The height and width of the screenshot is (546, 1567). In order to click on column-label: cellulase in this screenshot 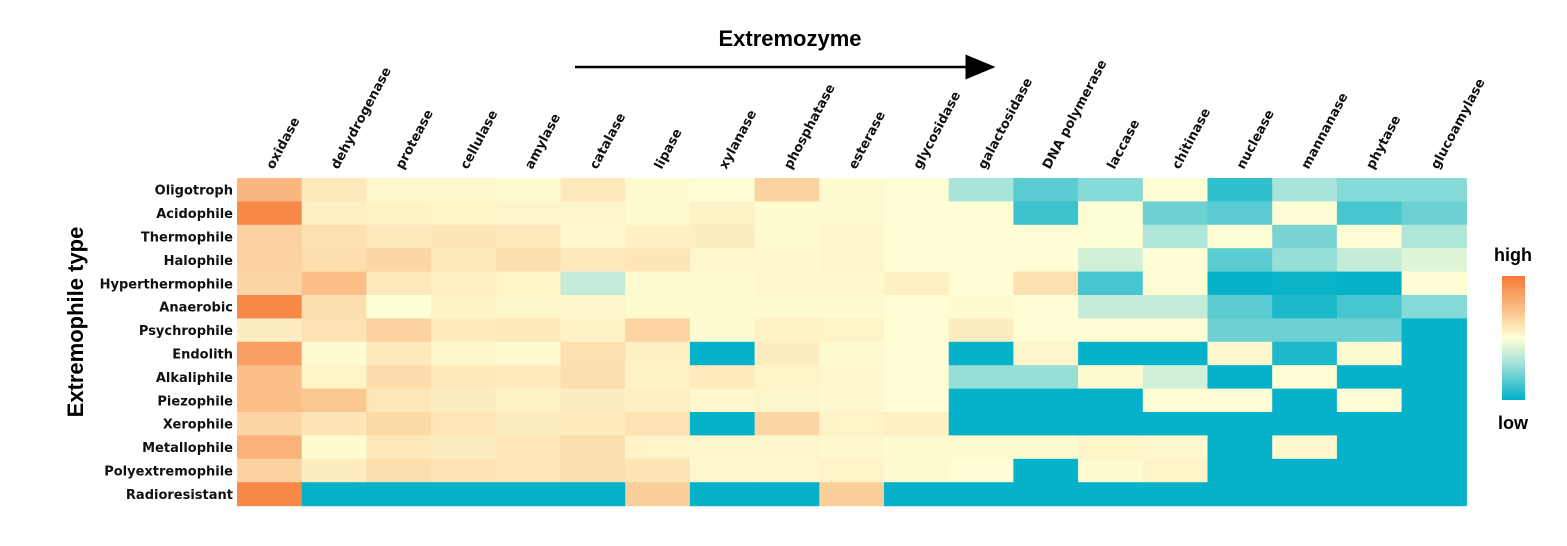, I will do `click(480, 140)`.